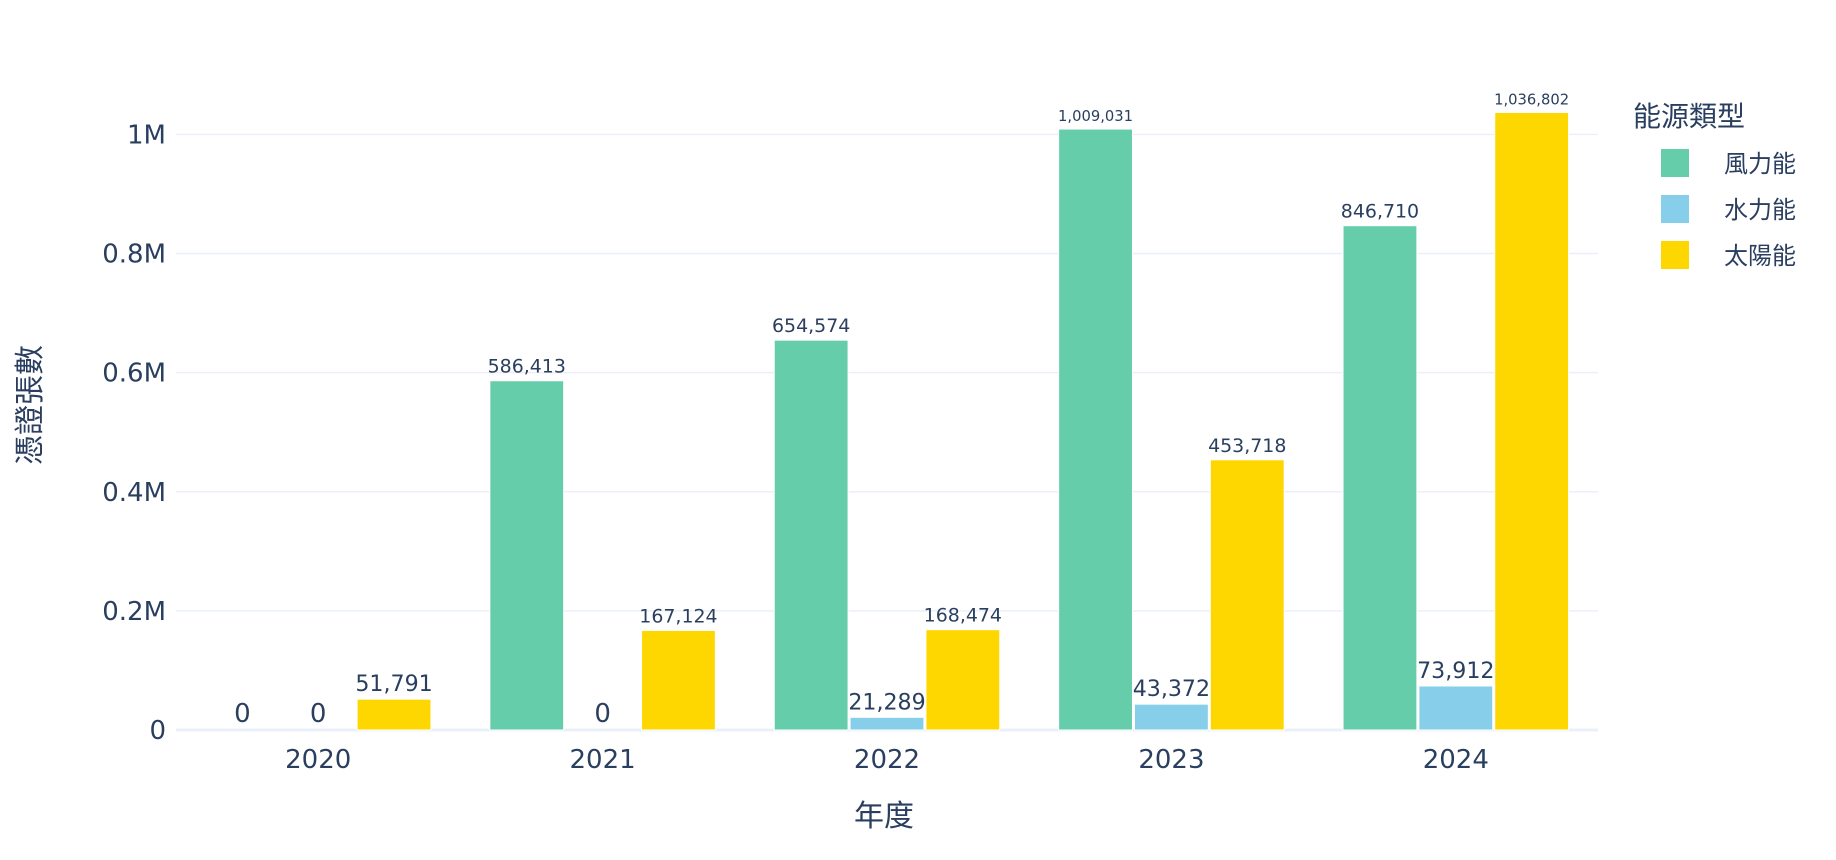 The height and width of the screenshot is (860, 1836). I want to click on y-tick-label: 0.6M, so click(134, 374).